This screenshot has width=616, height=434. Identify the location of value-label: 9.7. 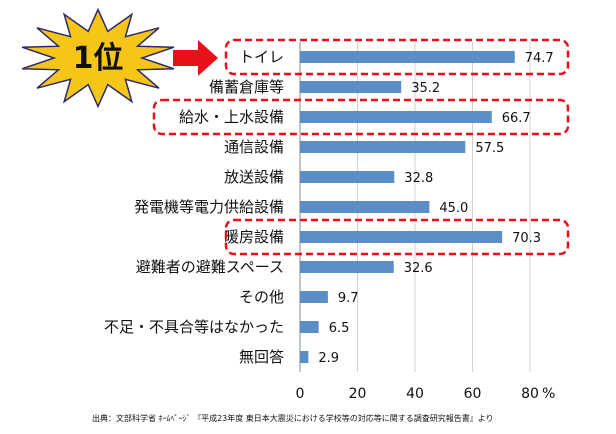
(348, 298).